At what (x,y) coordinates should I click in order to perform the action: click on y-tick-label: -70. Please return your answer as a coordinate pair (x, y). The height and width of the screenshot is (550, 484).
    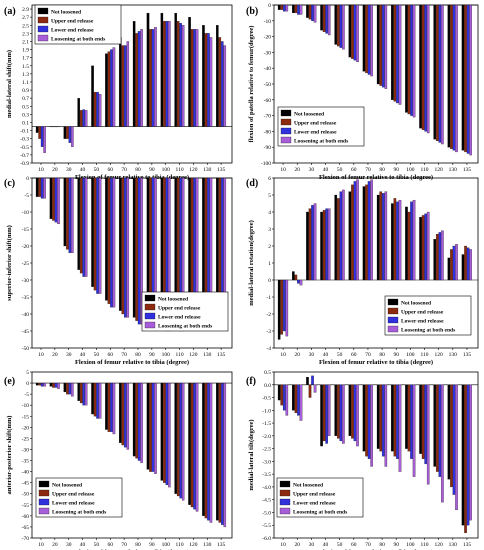
    Looking at the image, I should click on (268, 117).